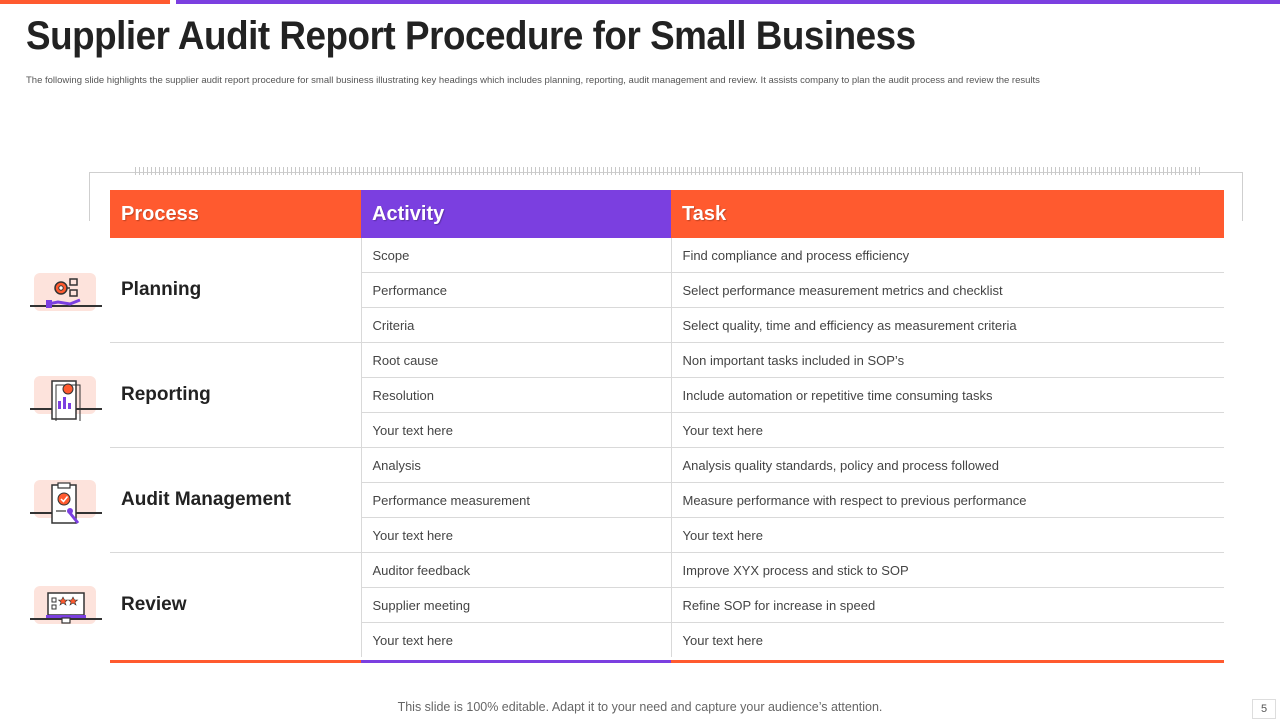 This screenshot has height=720, width=1280. I want to click on task-cell: Refine SOP for increase in speed, so click(947, 605).